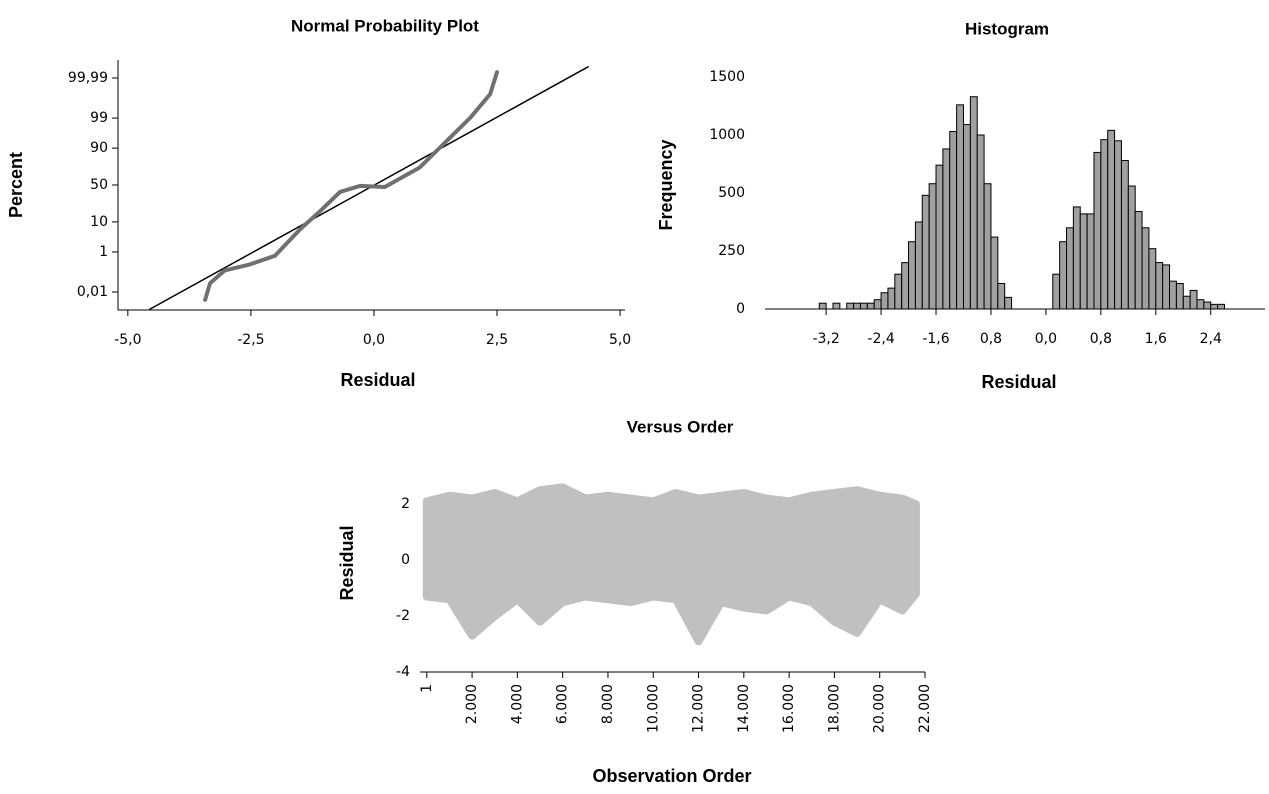  Describe the element at coordinates (680, 426) in the screenshot. I see `chart-title: Versus Order` at that location.